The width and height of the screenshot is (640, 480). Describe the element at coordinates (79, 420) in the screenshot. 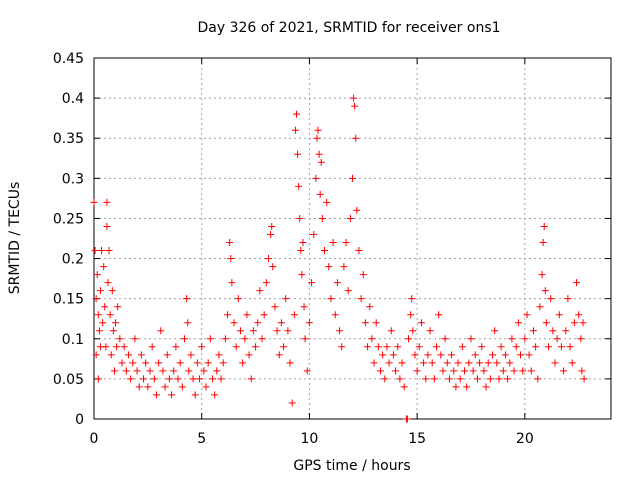

I see `y-tick-label: 0` at that location.